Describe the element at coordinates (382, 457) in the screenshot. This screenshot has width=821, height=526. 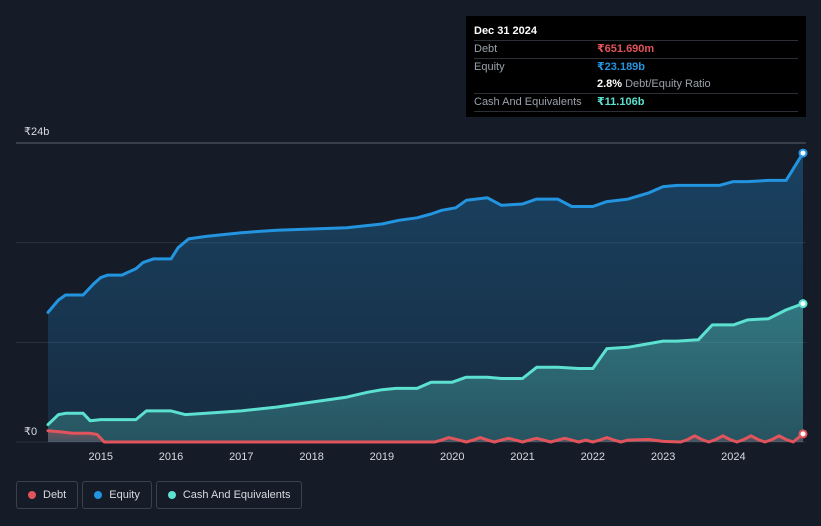
I see `x-tick-label-2019: 2019` at that location.